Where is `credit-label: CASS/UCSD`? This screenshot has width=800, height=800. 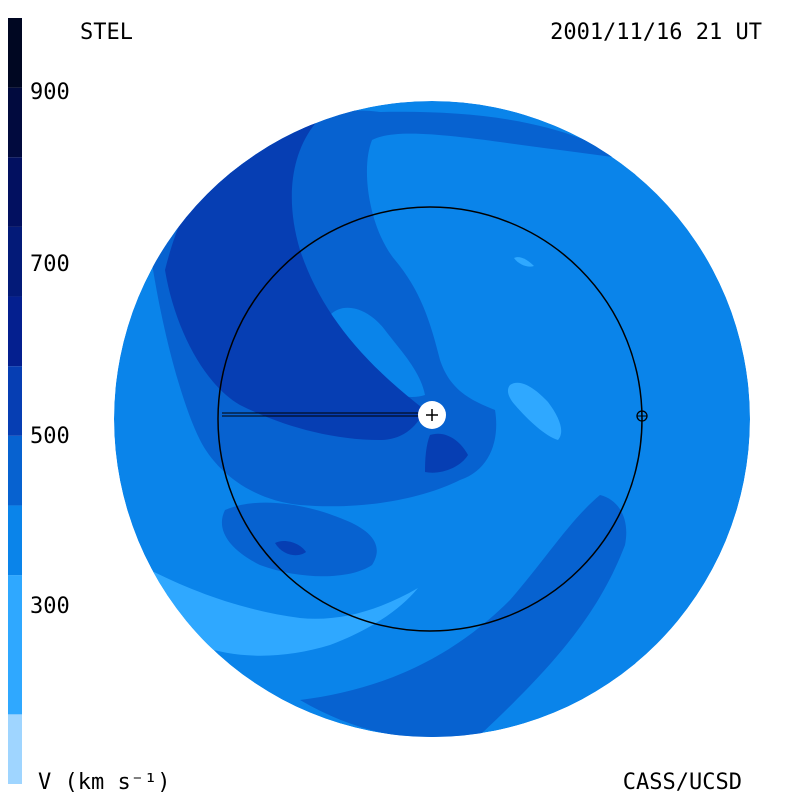 credit-label: CASS/UCSD is located at coordinates (682, 782).